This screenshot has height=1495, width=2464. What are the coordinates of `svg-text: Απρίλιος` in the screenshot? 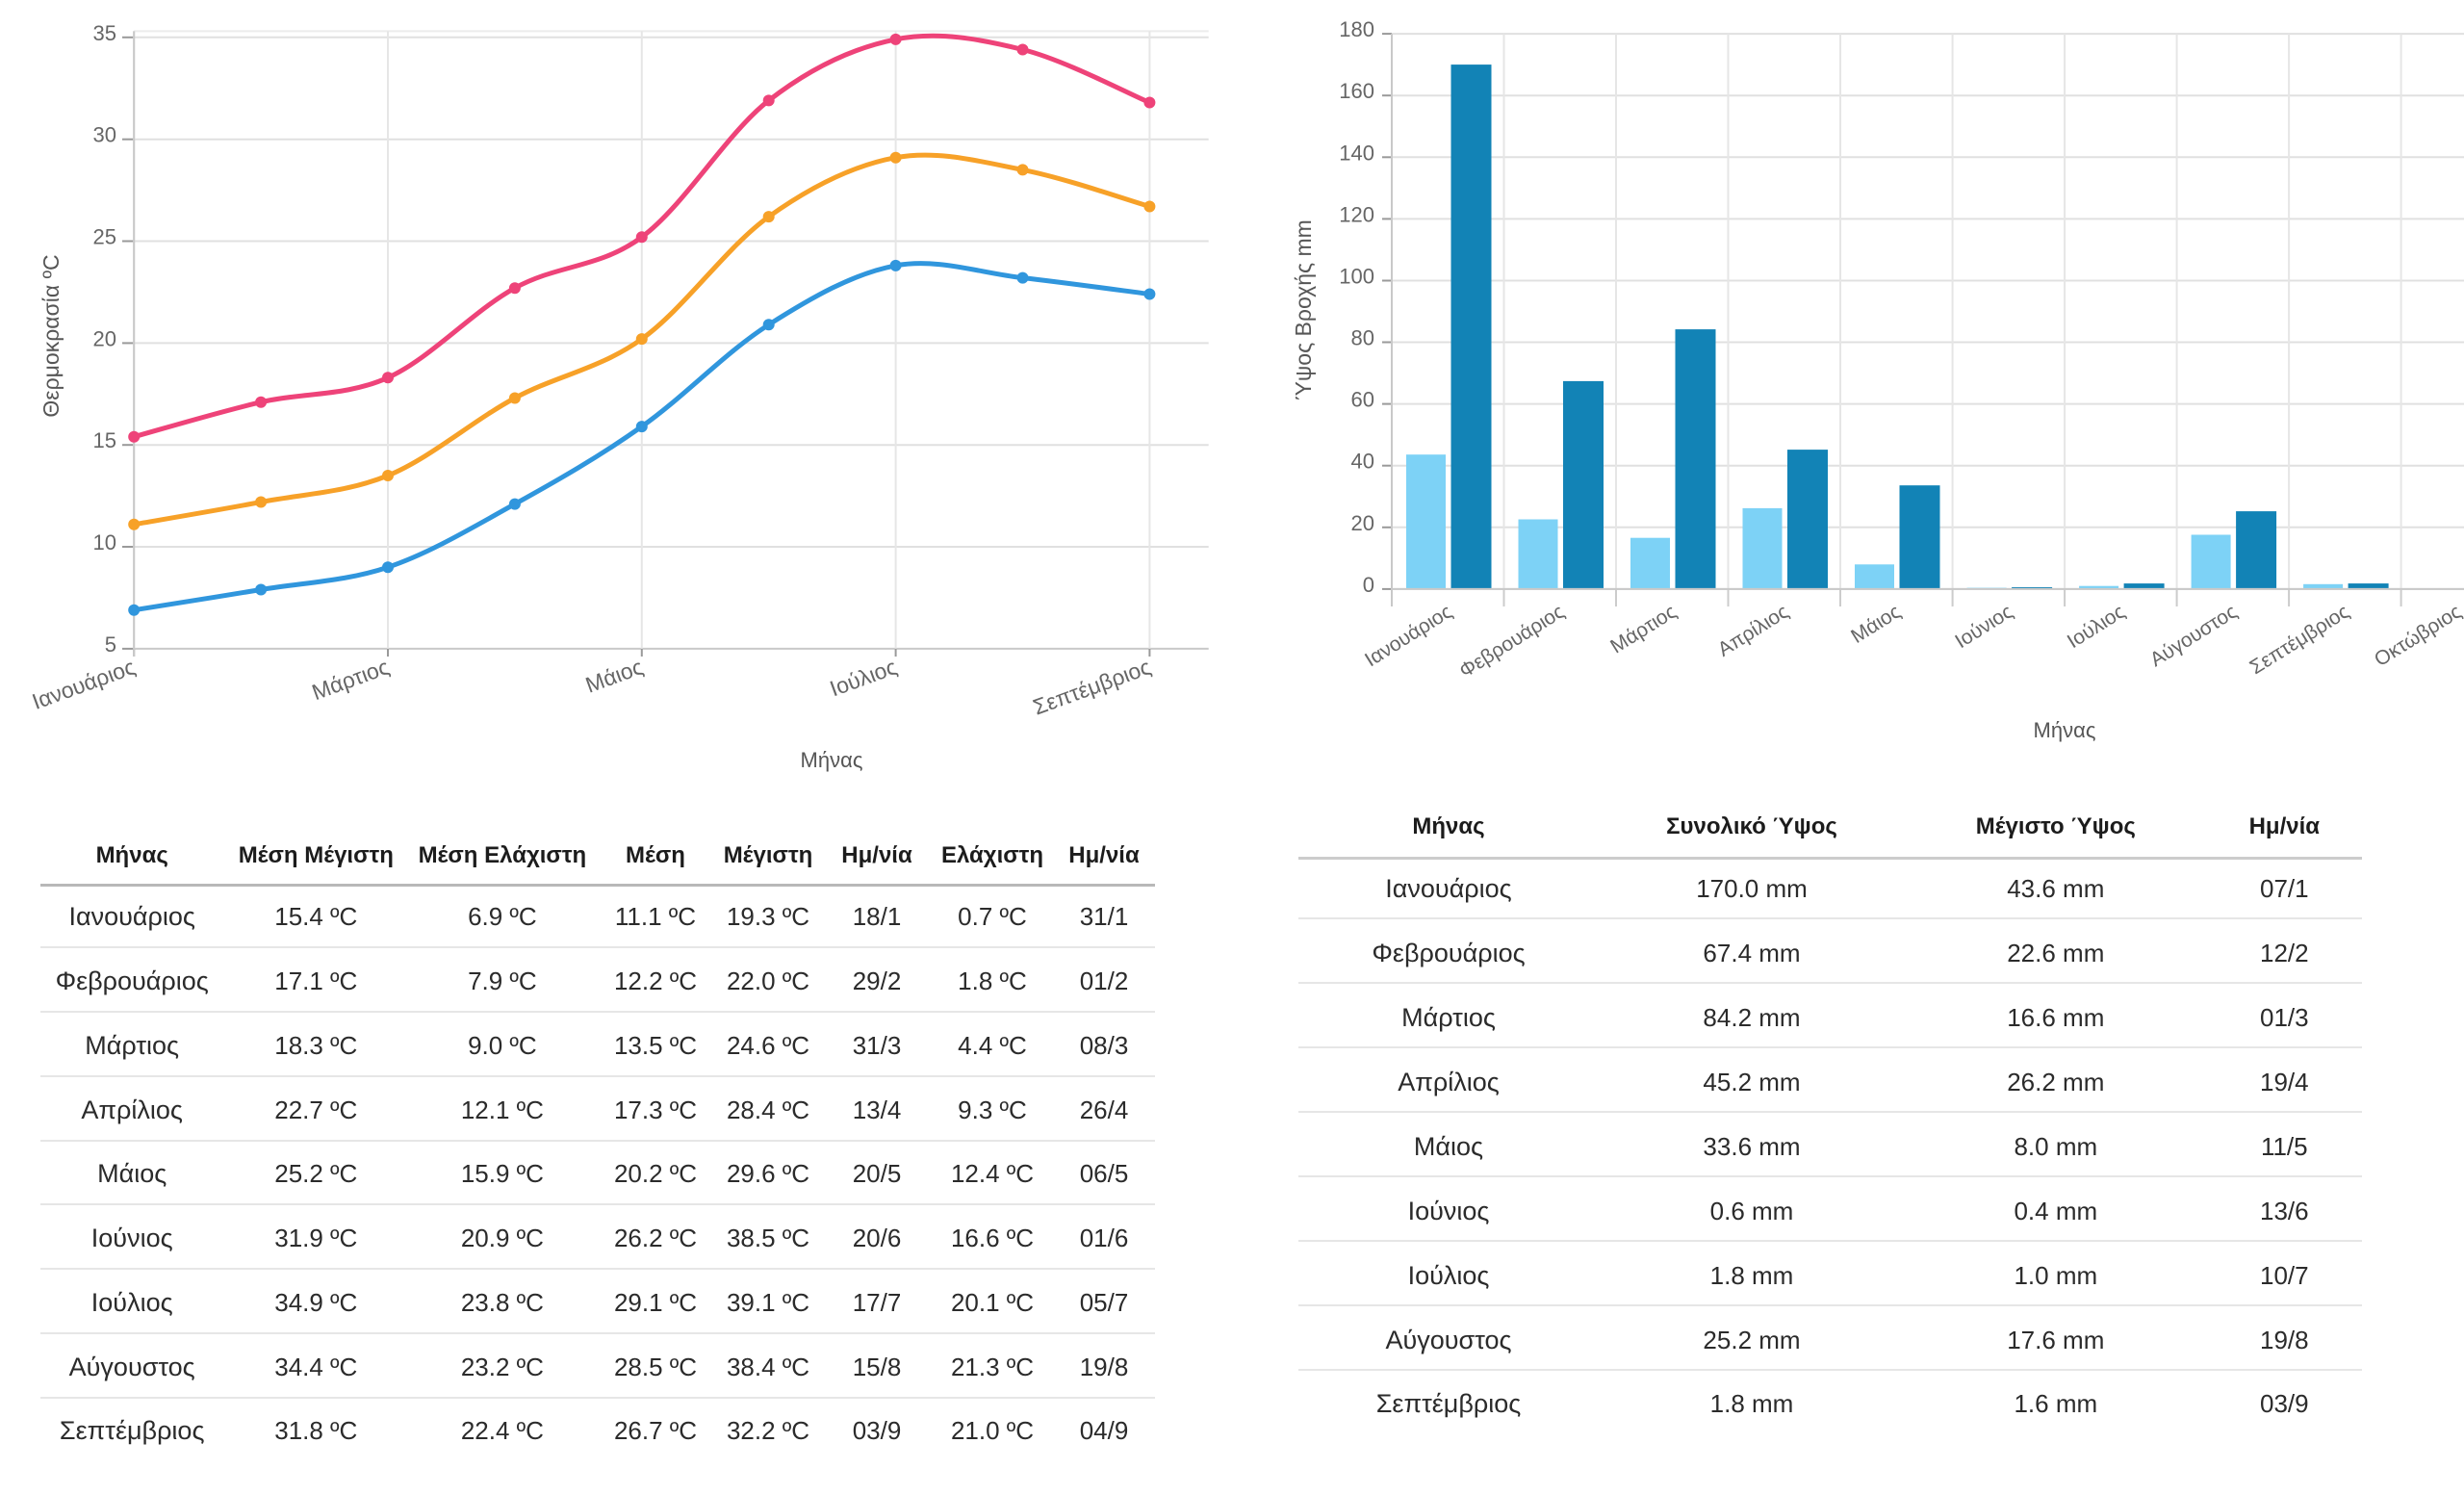 It's located at (1753, 631).